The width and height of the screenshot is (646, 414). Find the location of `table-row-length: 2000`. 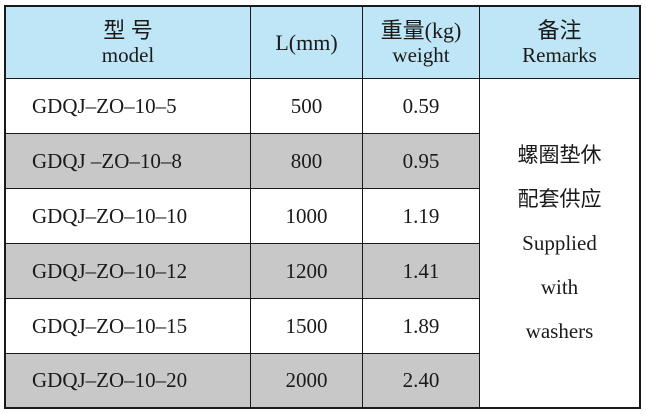

table-row-length: 2000 is located at coordinates (307, 380).